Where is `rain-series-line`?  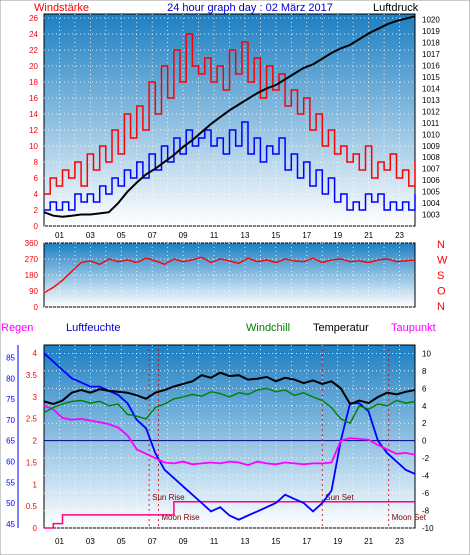 rain-series-line is located at coordinates (229, 515).